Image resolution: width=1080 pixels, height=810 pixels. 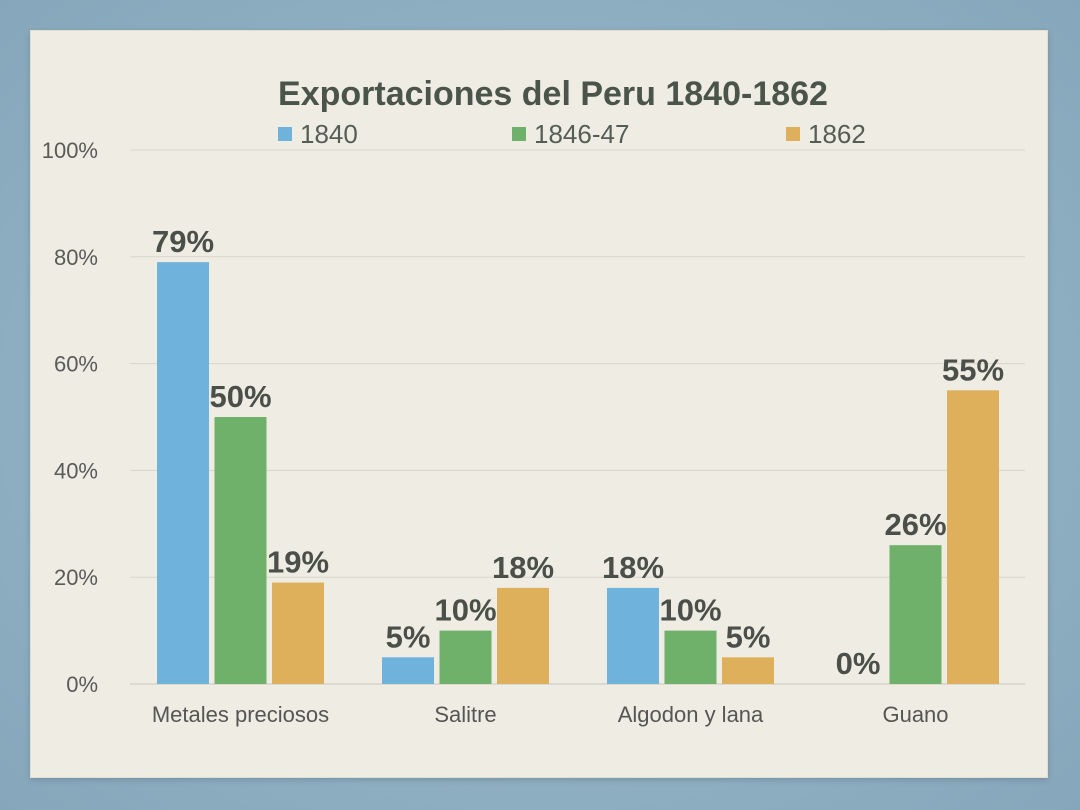 I want to click on legend-label: 1862, so click(x=837, y=134).